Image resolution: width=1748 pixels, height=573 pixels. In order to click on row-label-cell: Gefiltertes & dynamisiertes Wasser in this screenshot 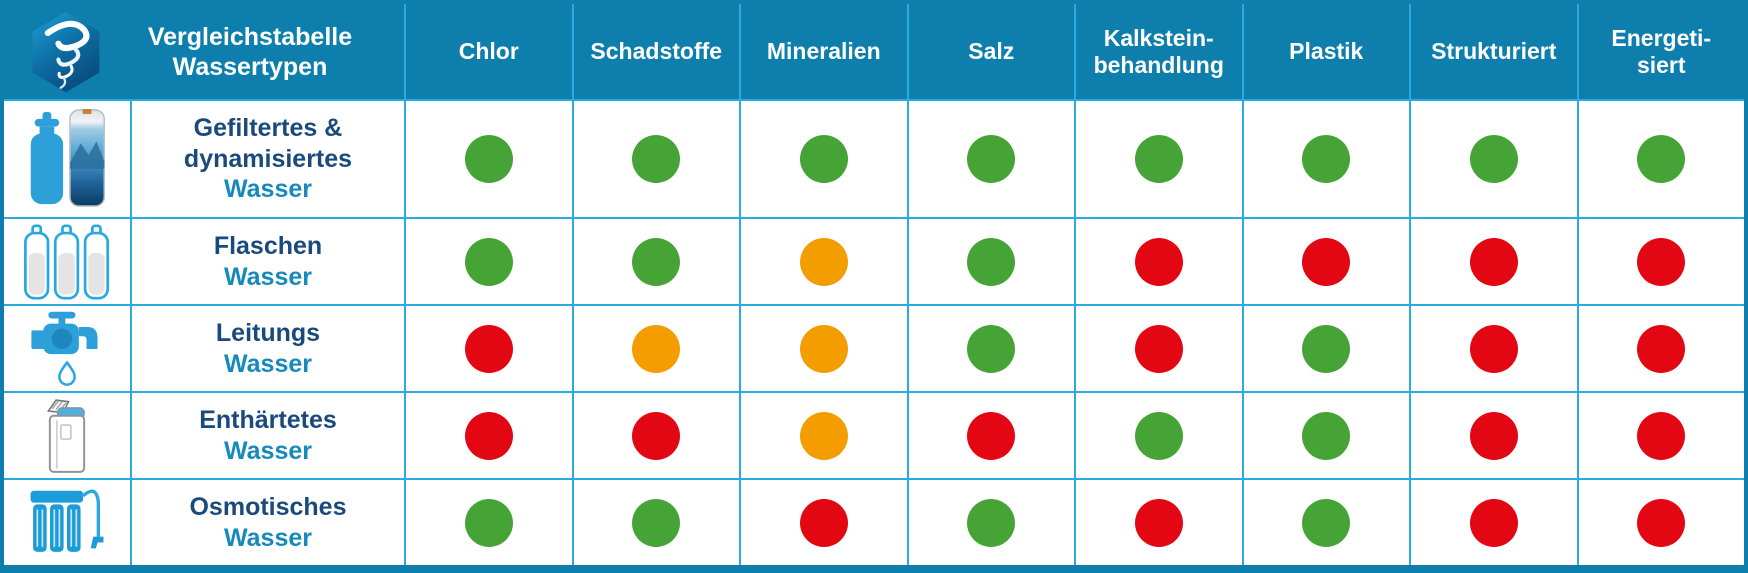, I will do `click(268, 159)`.